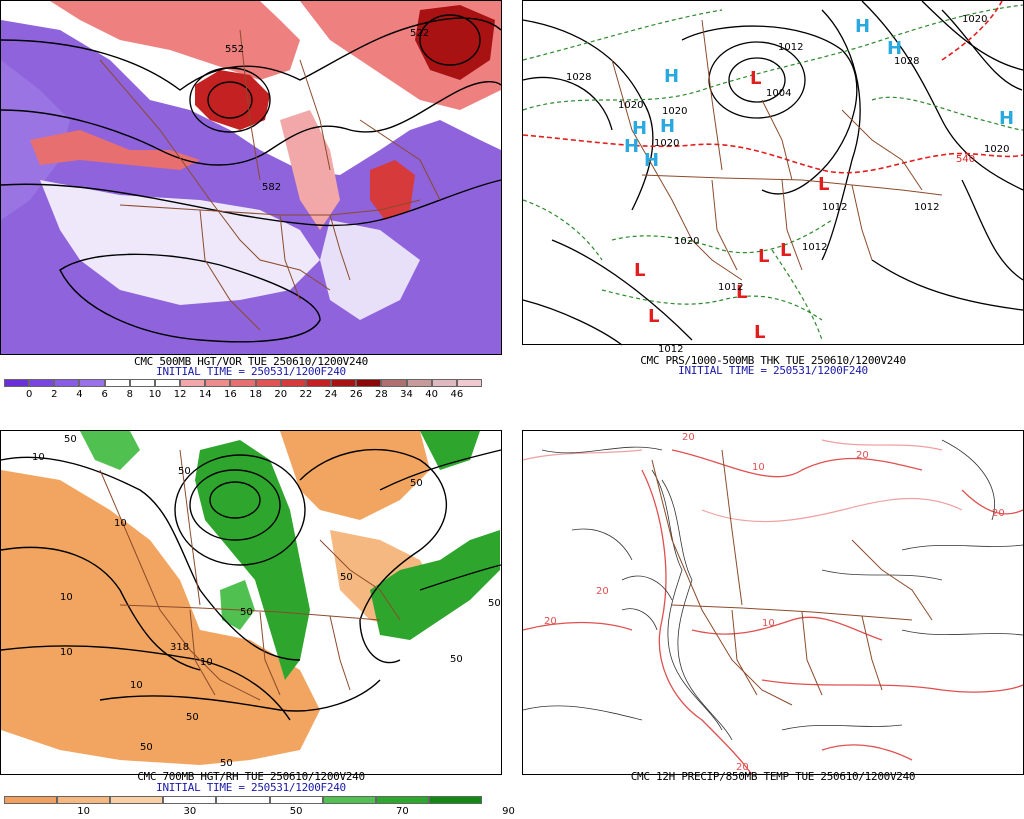 This screenshot has width=1024, height=819. I want to click on rh-dry-area, so click(160, 617).